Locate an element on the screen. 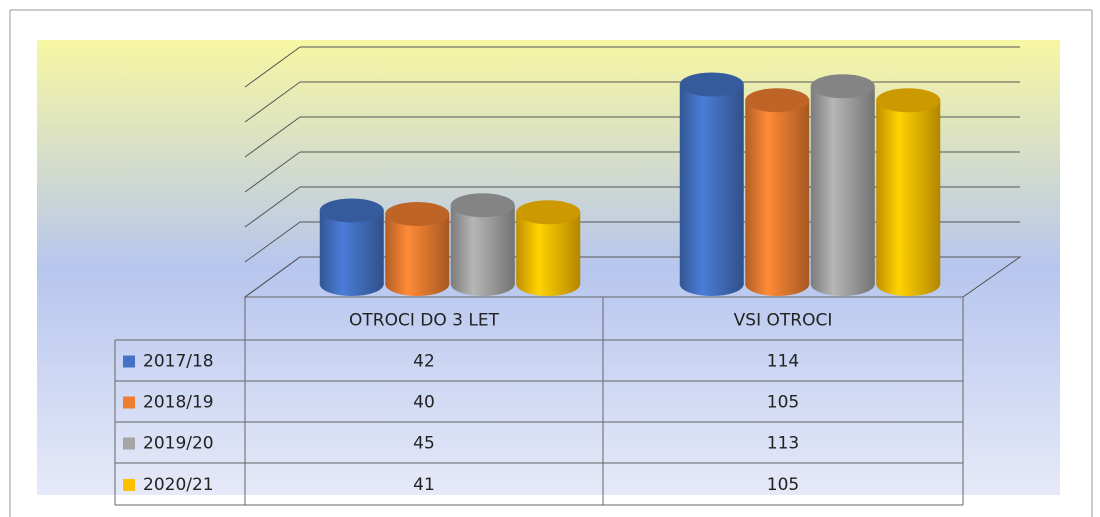 The image size is (1100, 517). table-value: 41 is located at coordinates (424, 485).